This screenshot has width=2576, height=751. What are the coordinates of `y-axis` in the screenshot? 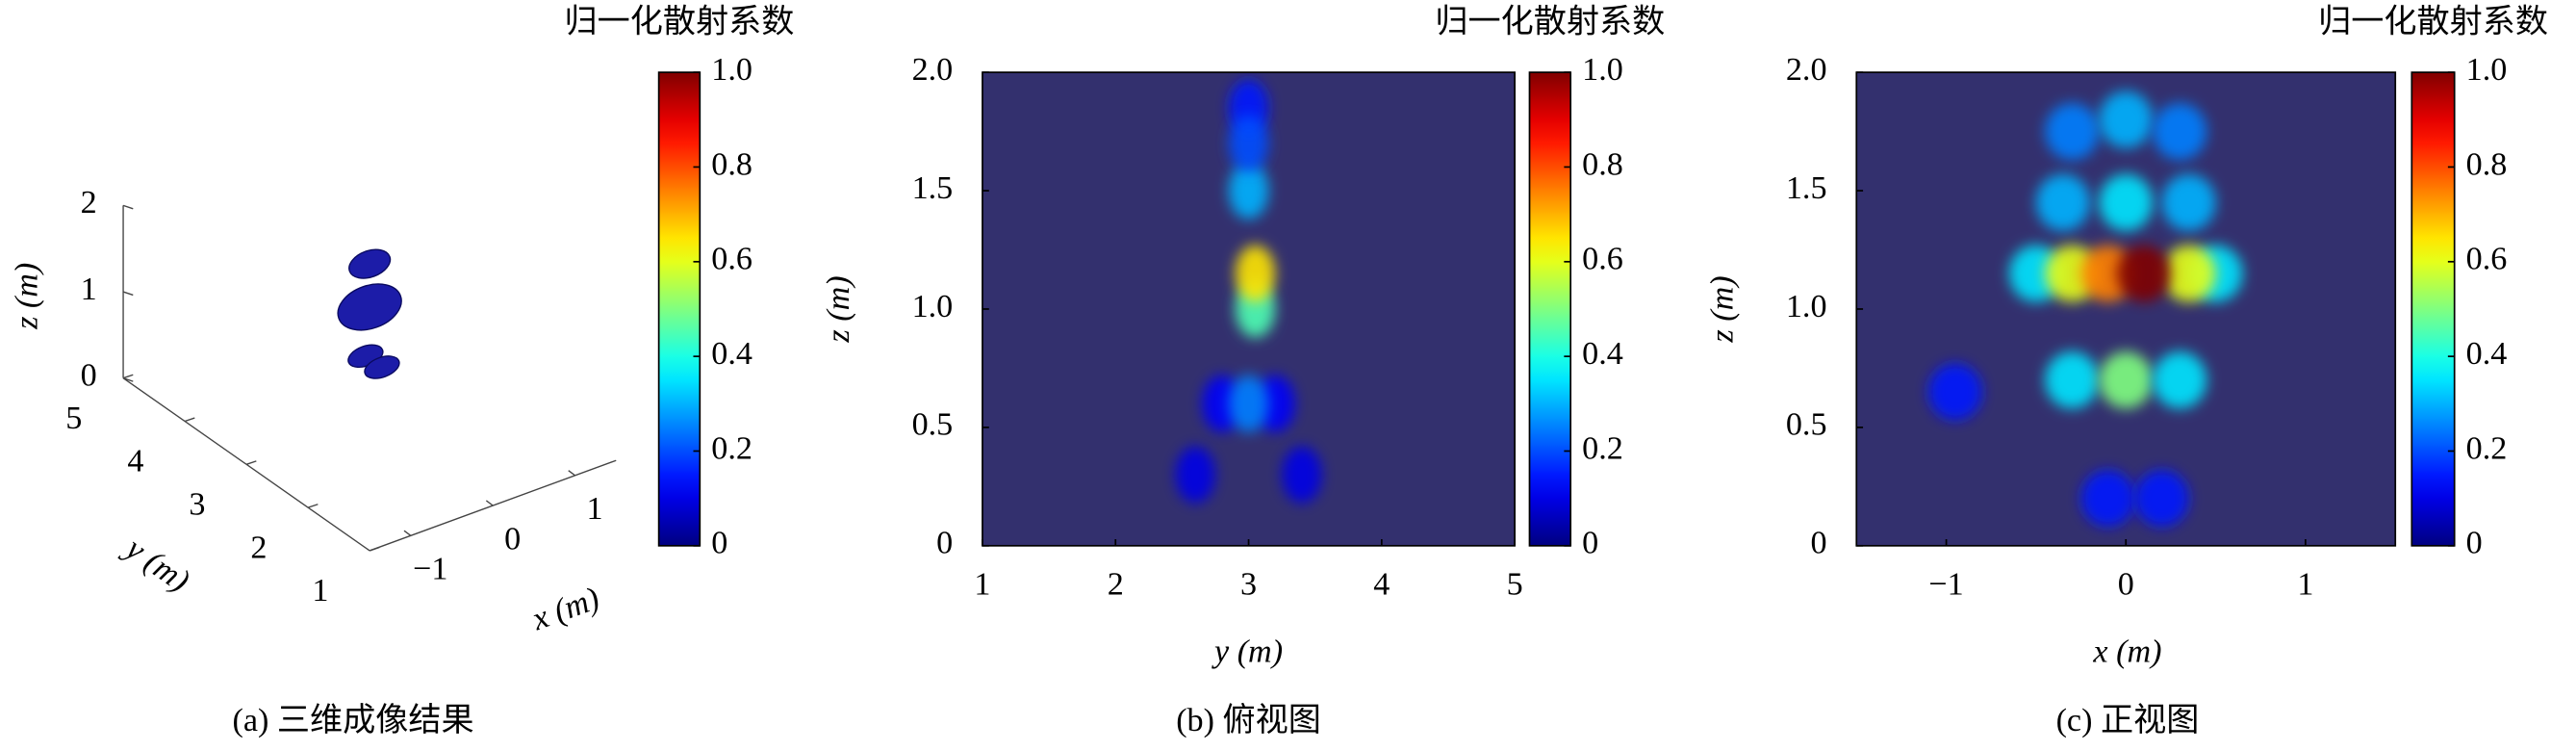 It's located at (246, 464).